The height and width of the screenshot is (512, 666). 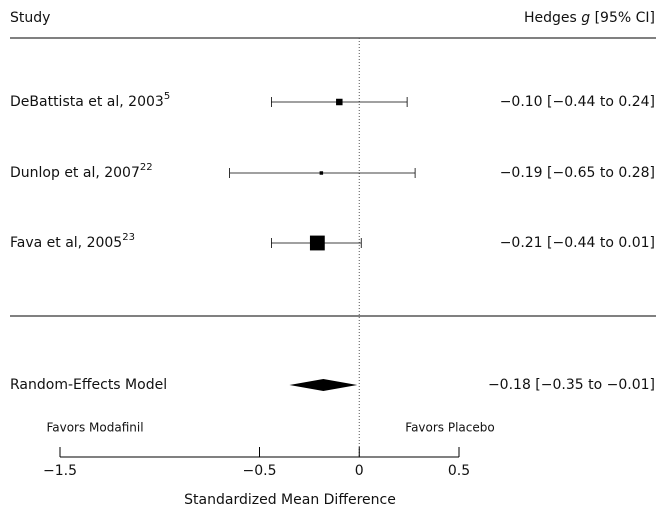 I want to click on study-name-text: DeBattista et al, 2003, so click(x=87, y=102).